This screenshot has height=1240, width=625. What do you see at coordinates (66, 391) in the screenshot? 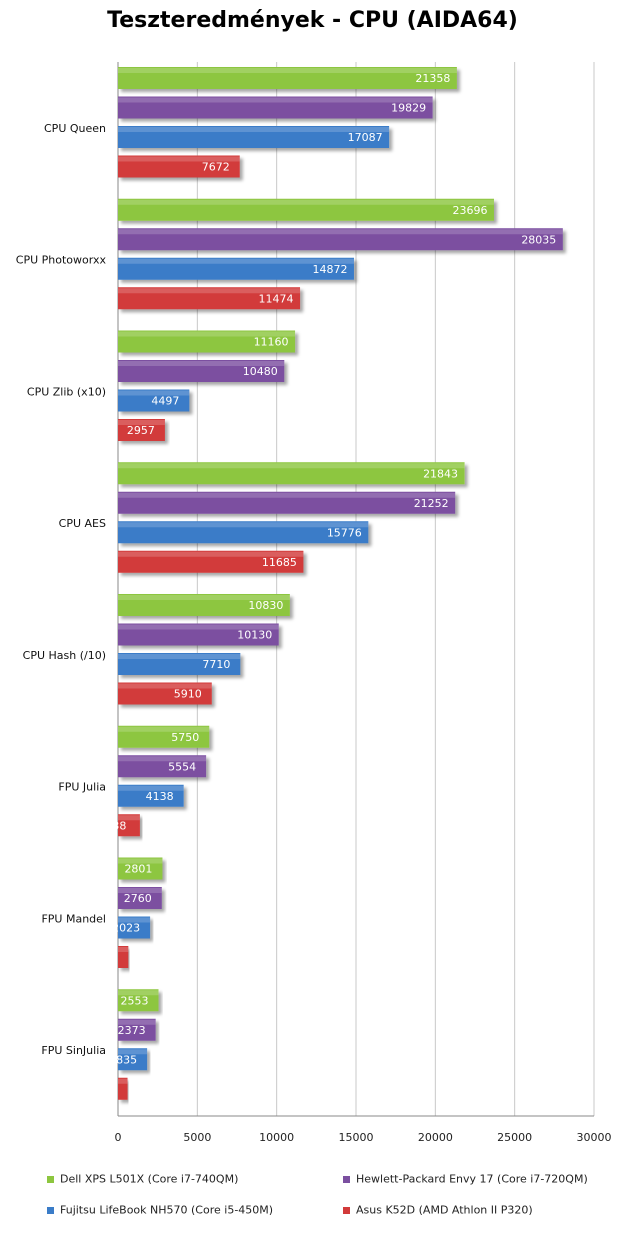
I see `category-label: CPU Zlib (x10)` at bounding box center [66, 391].